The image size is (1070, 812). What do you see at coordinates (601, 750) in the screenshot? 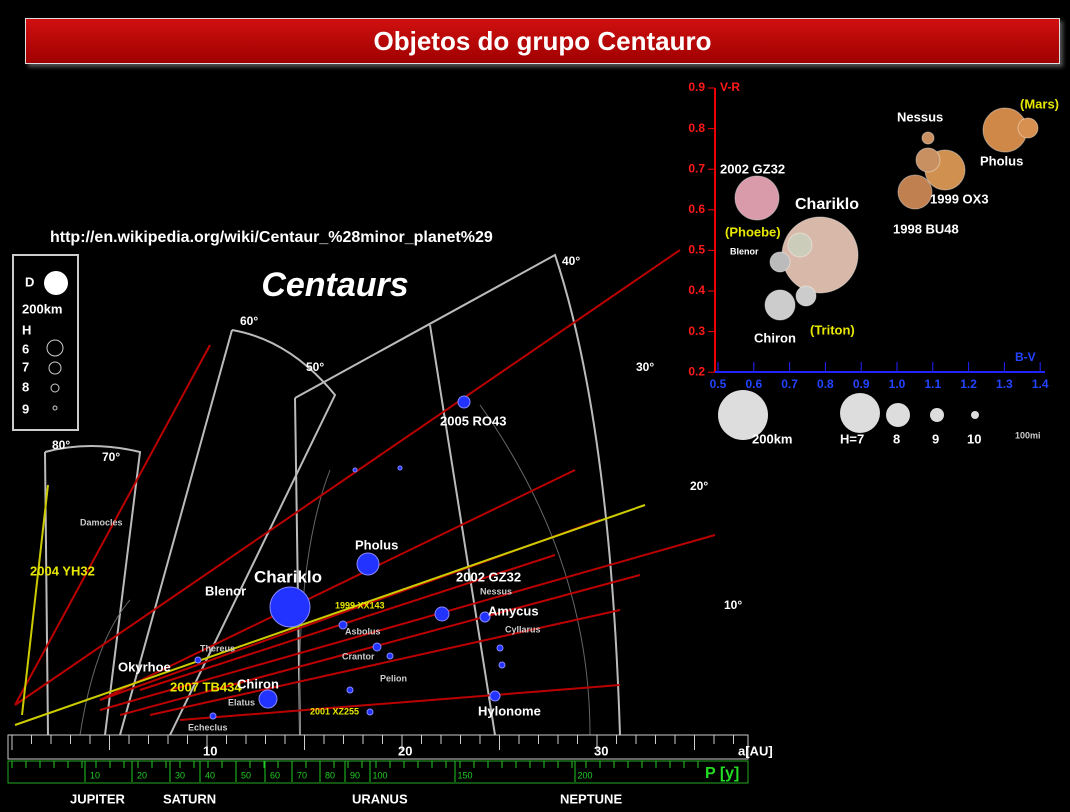
I see `au-tick-label: 30` at bounding box center [601, 750].